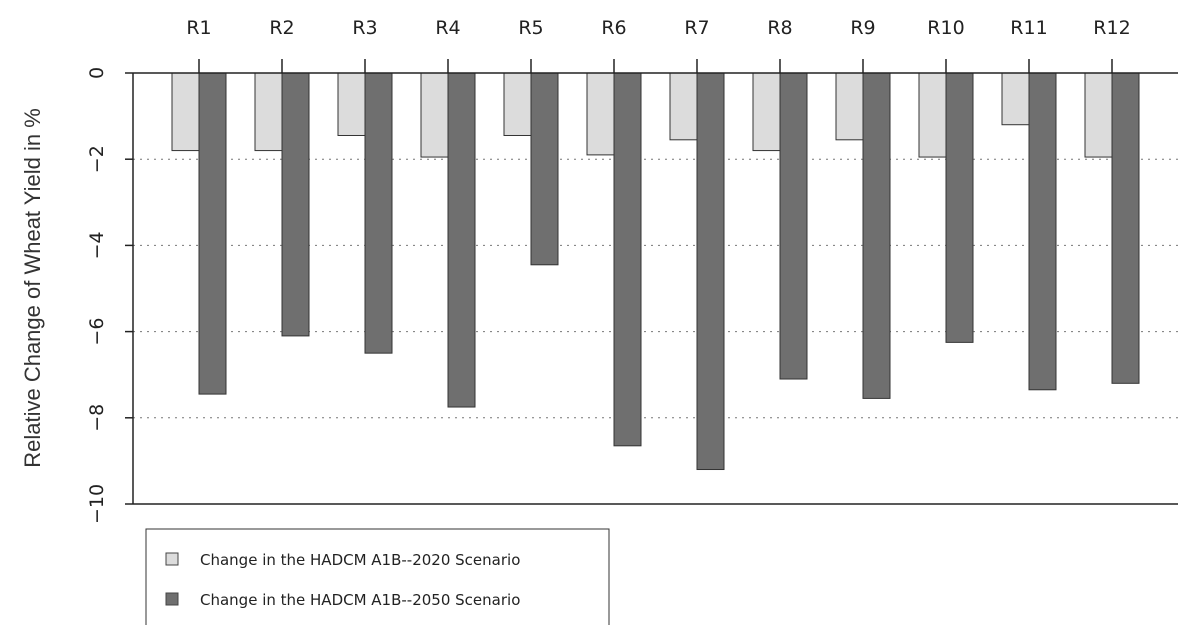 Image resolution: width=1178 pixels, height=625 pixels. What do you see at coordinates (360, 560) in the screenshot?
I see `legend-label-2020: Change in the HADCM A1B--2020 Scenario` at bounding box center [360, 560].